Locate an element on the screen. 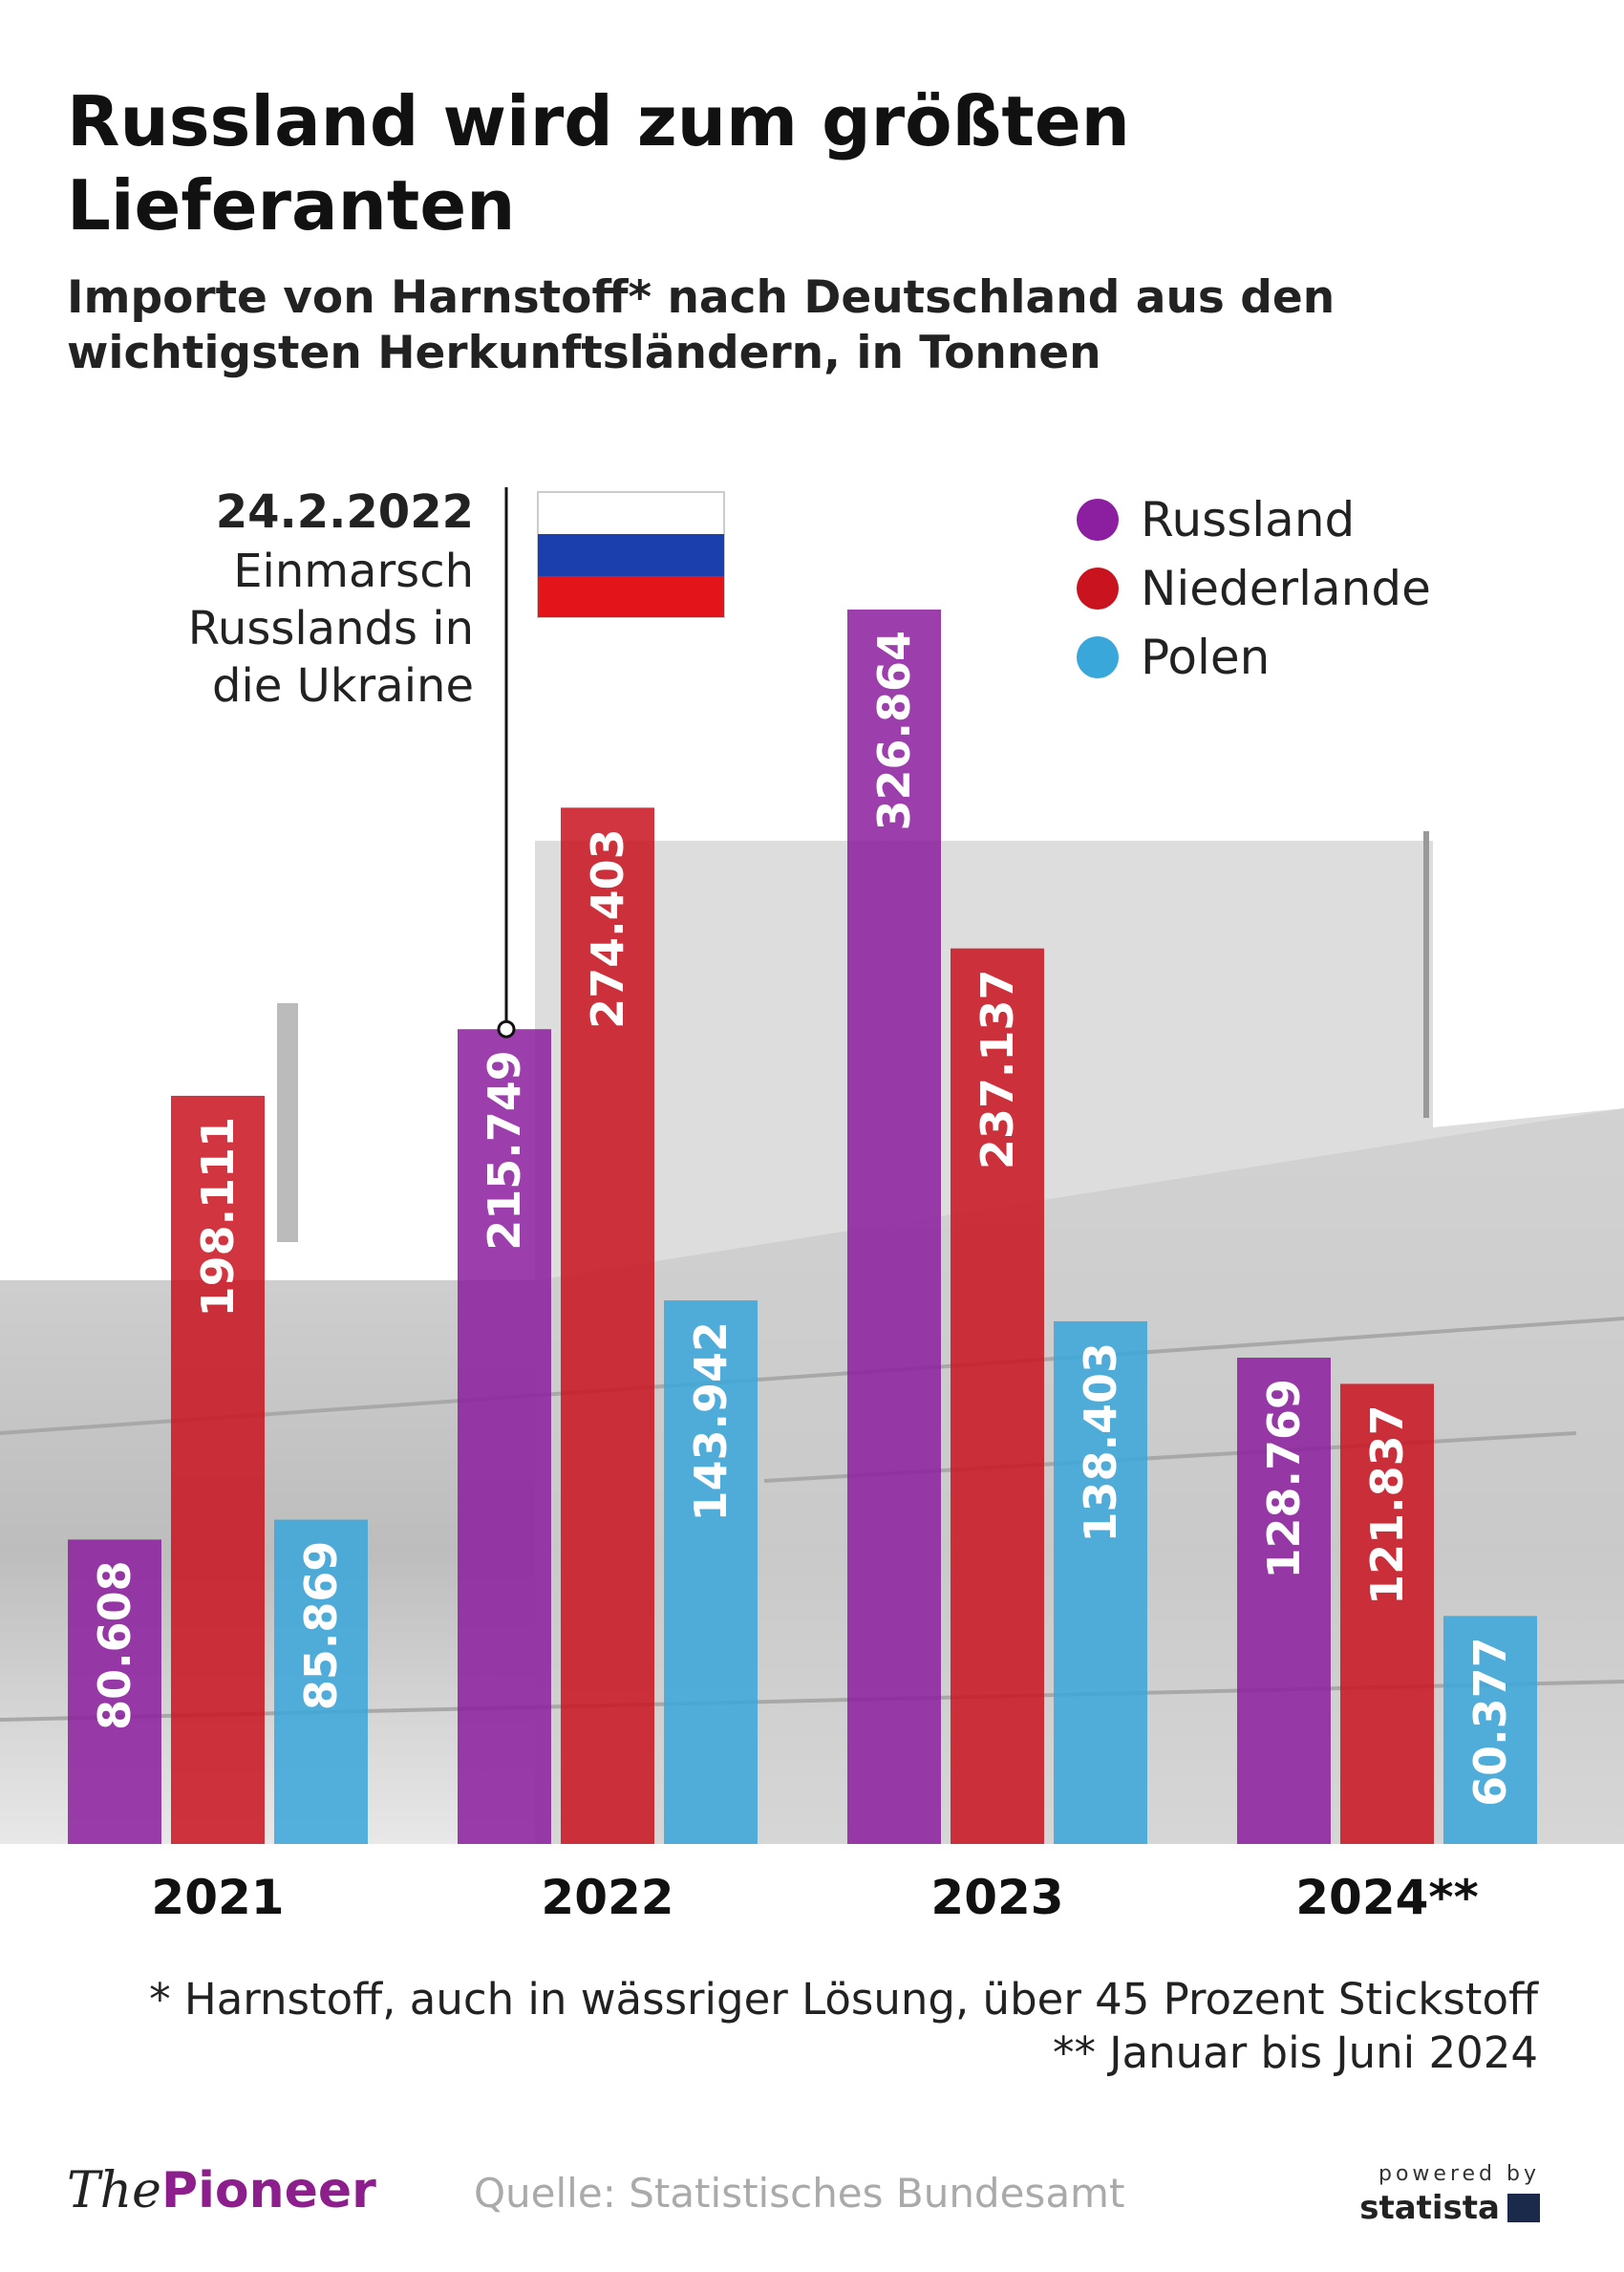 Image resolution: width=1624 pixels, height=2272 pixels. logo: ThePioneer is located at coordinates (222, 2190).